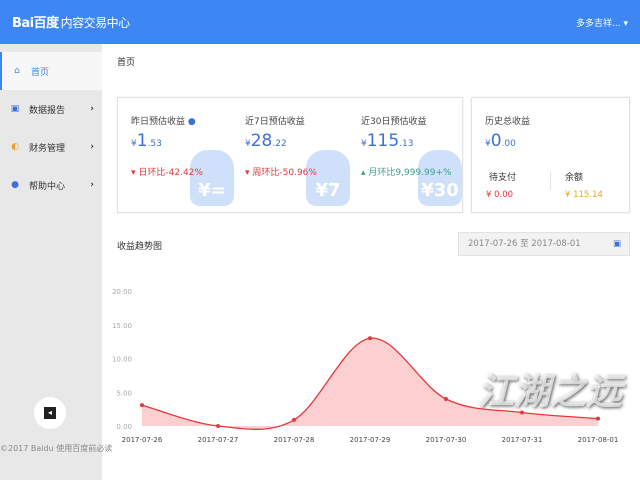 This screenshot has height=480, width=640. Describe the element at coordinates (56, 448) in the screenshot. I see `copyright: ©2017 Baidu 使用百度前必读` at that location.